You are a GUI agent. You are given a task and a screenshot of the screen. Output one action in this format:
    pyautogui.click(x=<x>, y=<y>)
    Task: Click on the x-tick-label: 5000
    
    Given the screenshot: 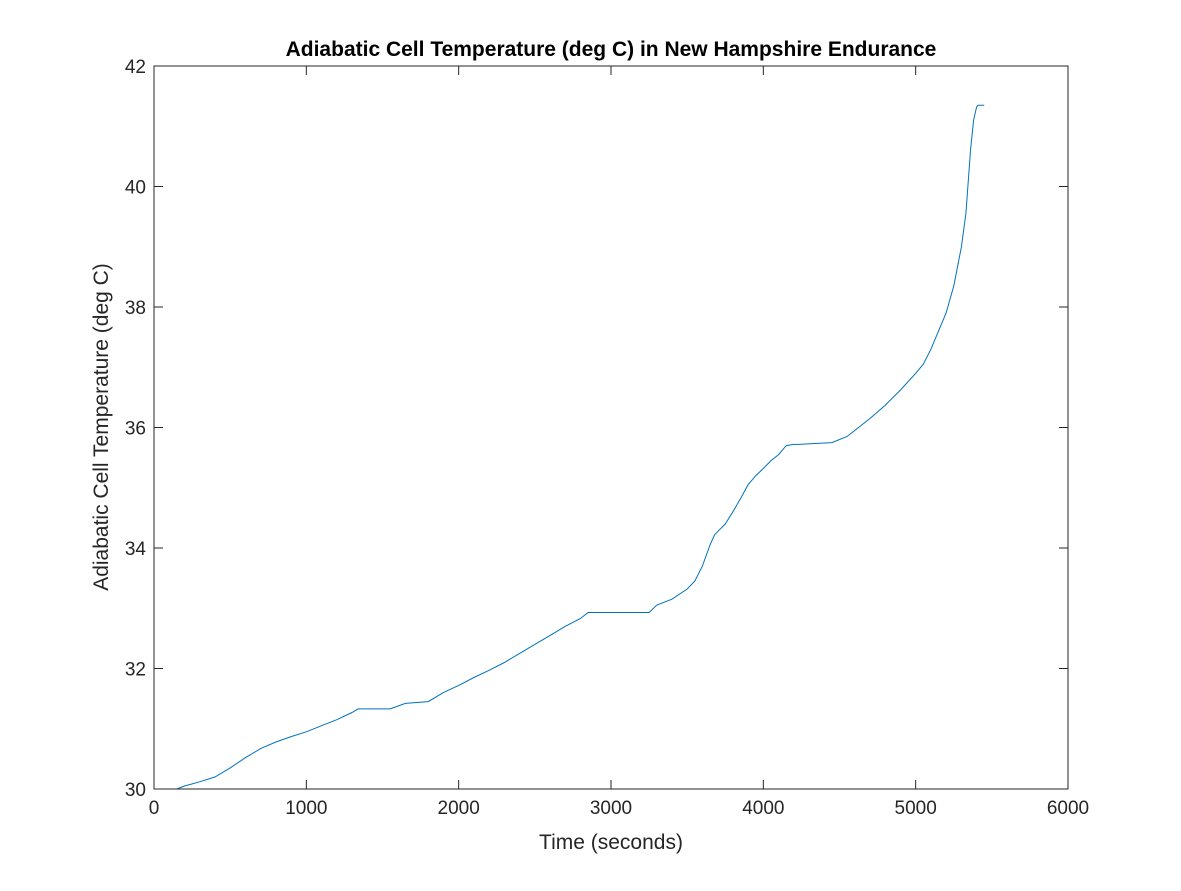 What is the action you would take?
    pyautogui.click(x=916, y=808)
    